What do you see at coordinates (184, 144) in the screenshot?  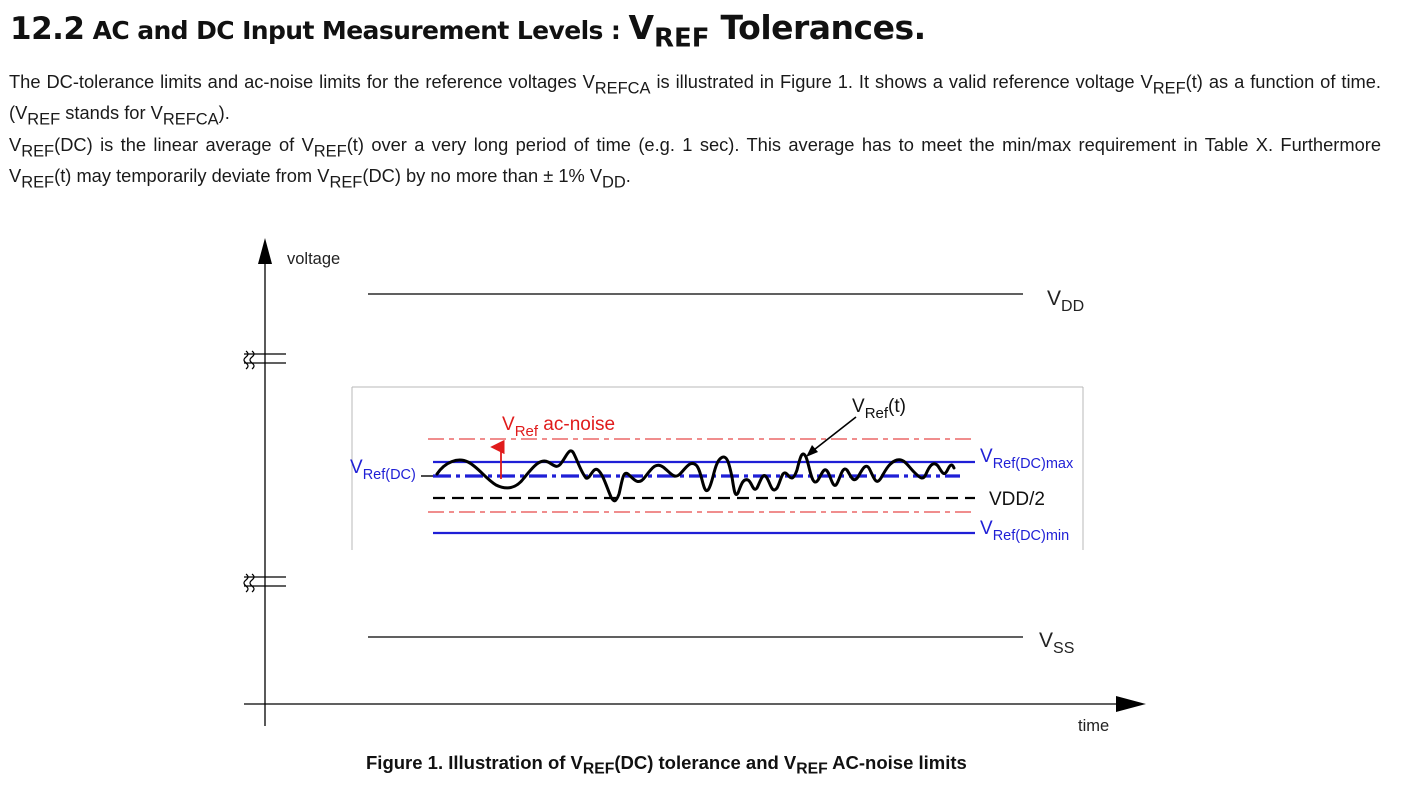 I see `p2-text-2: (DC) is the linear average of V` at bounding box center [184, 144].